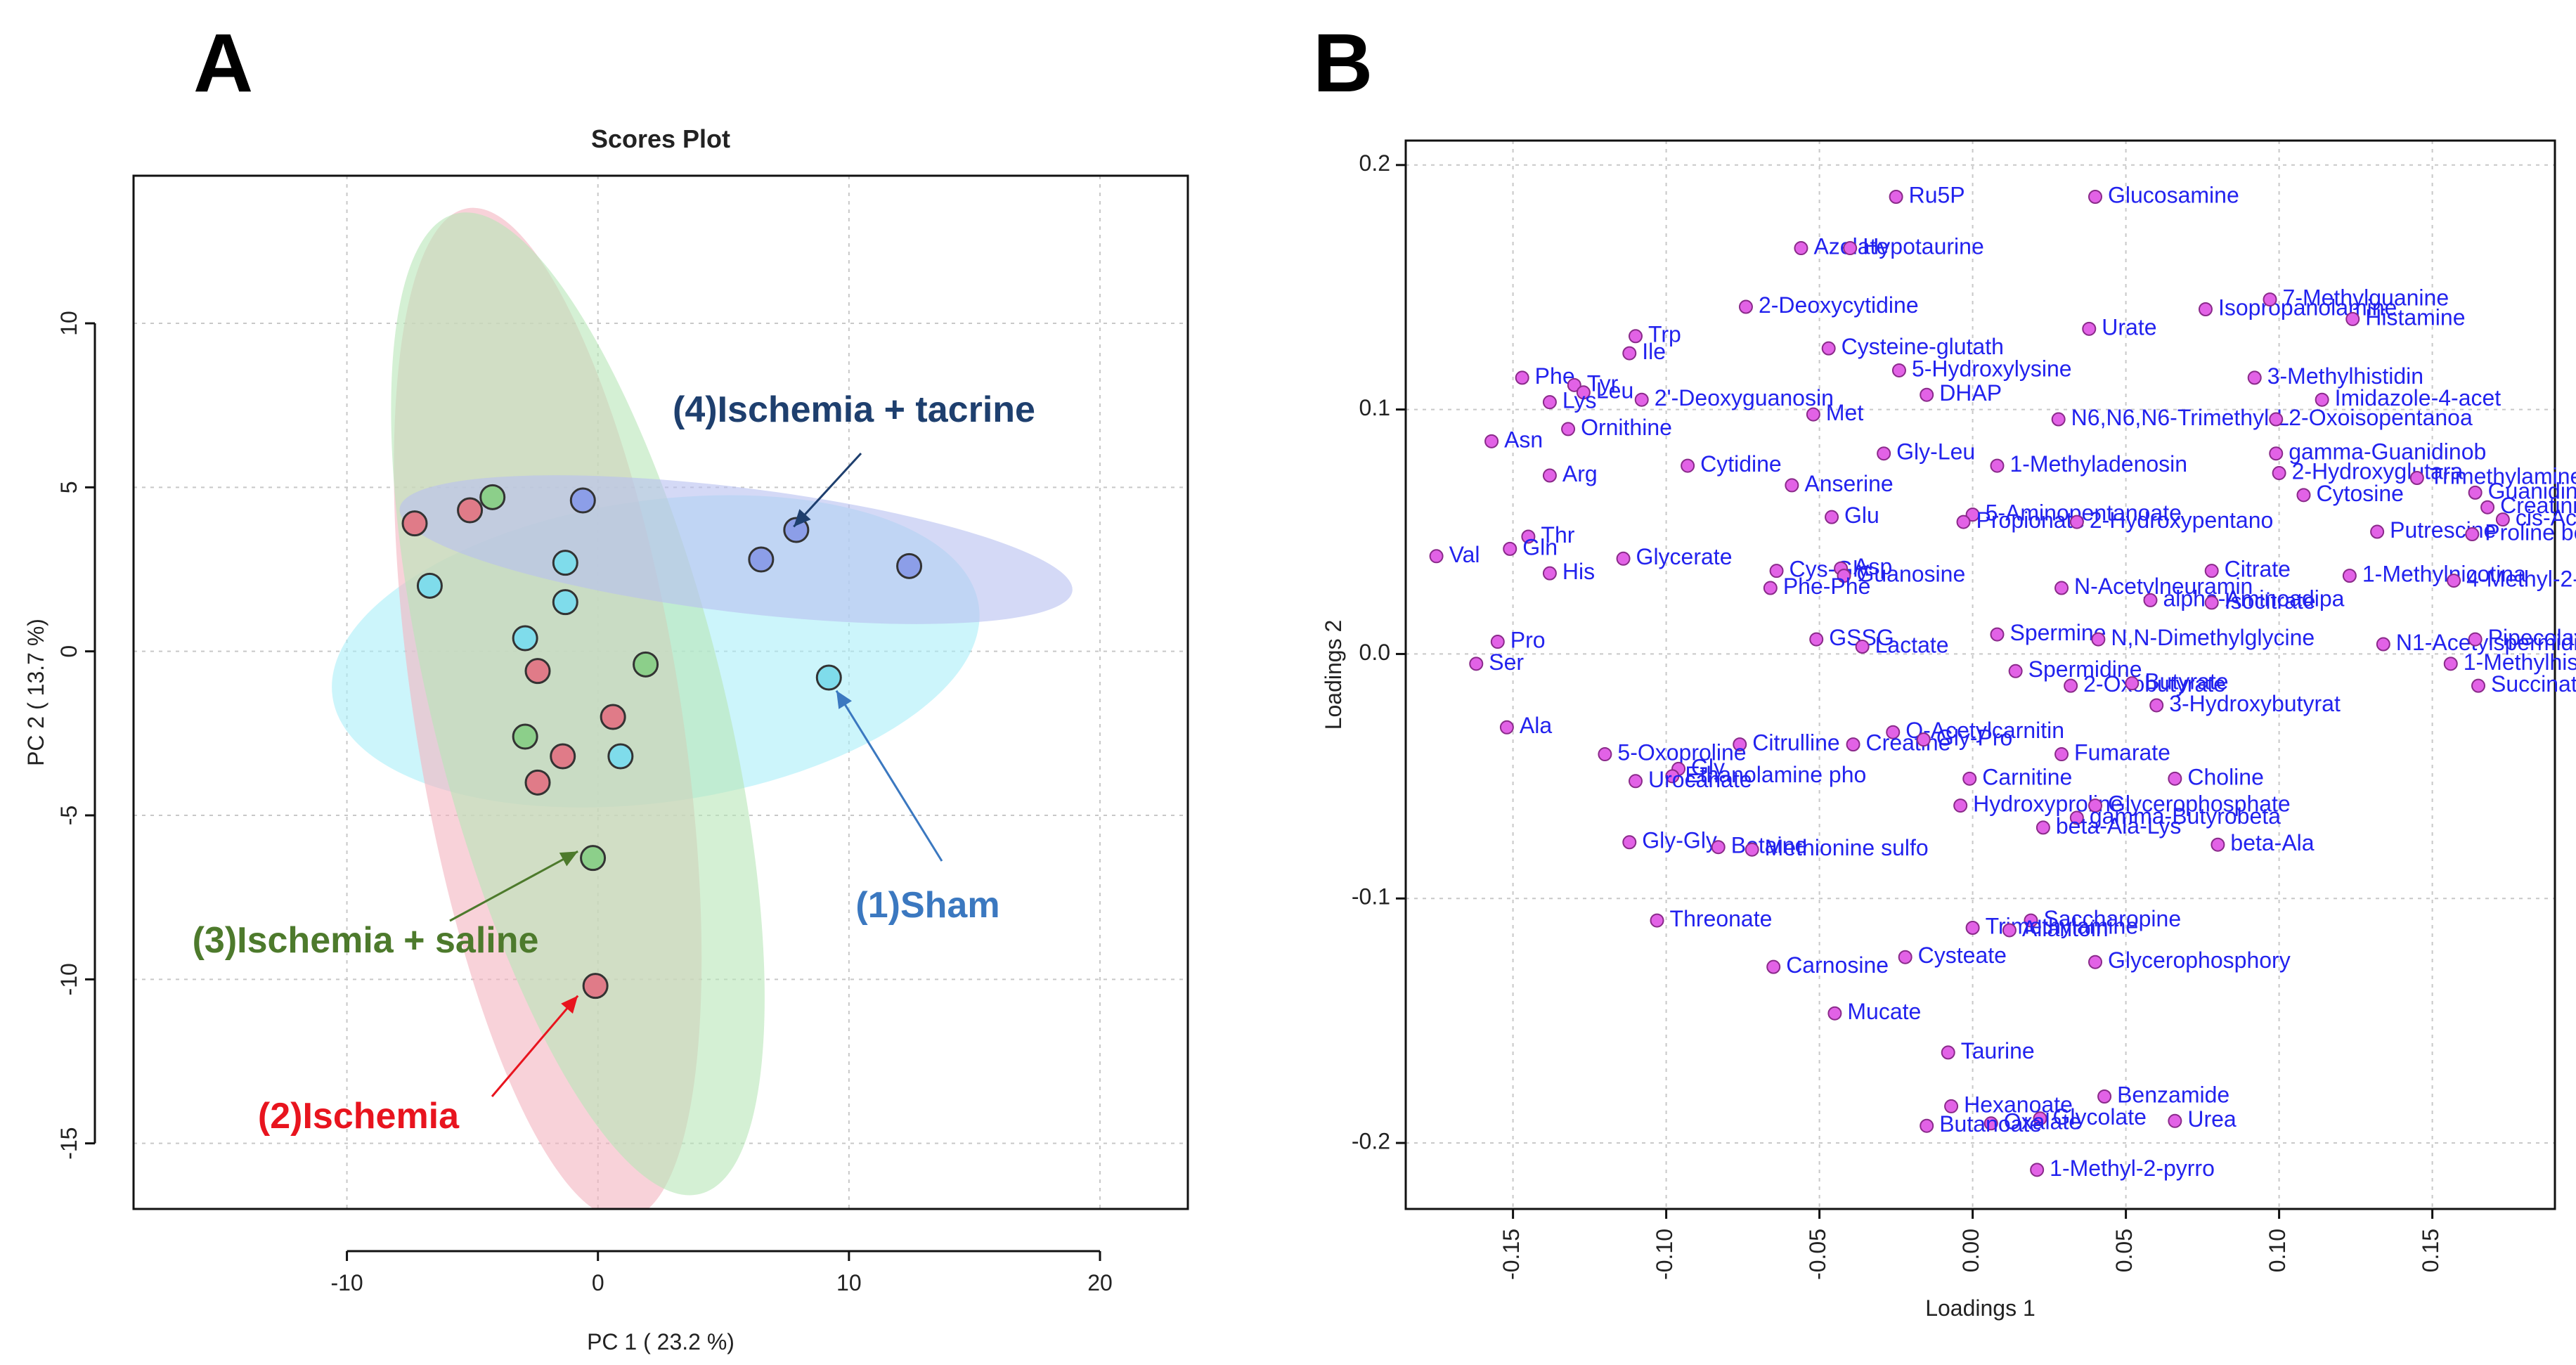  I want to click on x-tick-label: -0.15, so click(1512, 1254).